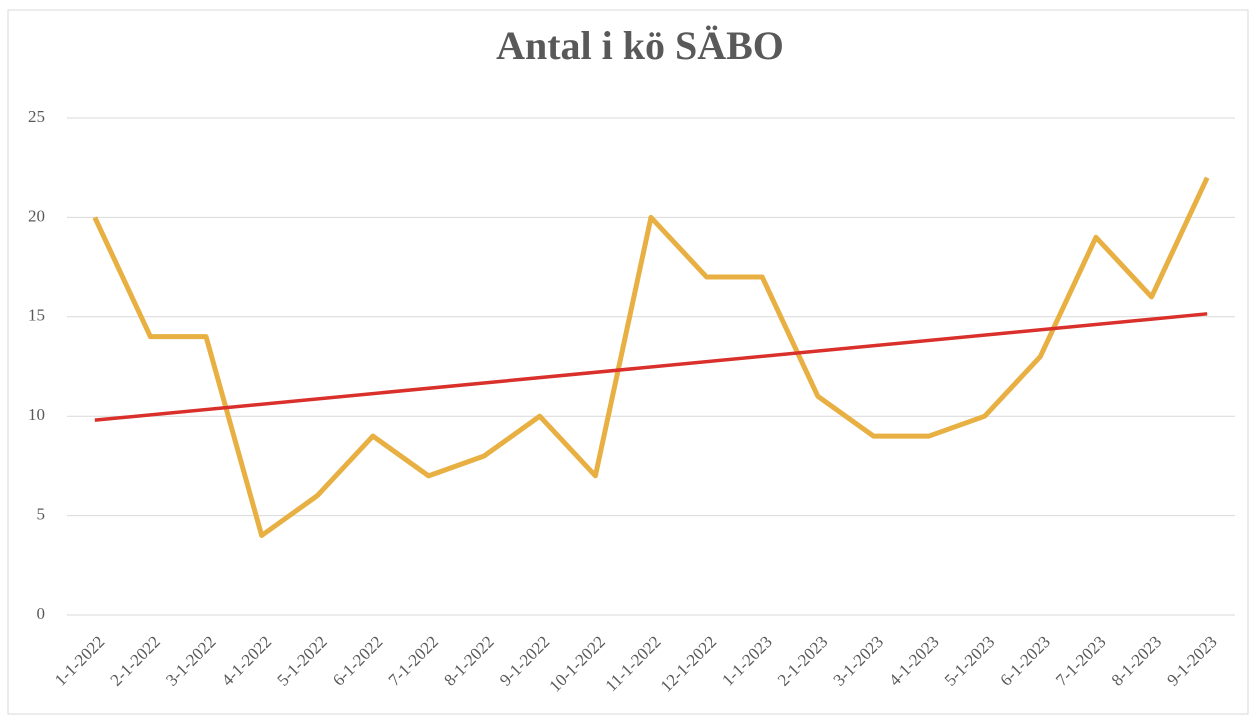  Describe the element at coordinates (36, 315) in the screenshot. I see `y-tick-label: 15` at that location.